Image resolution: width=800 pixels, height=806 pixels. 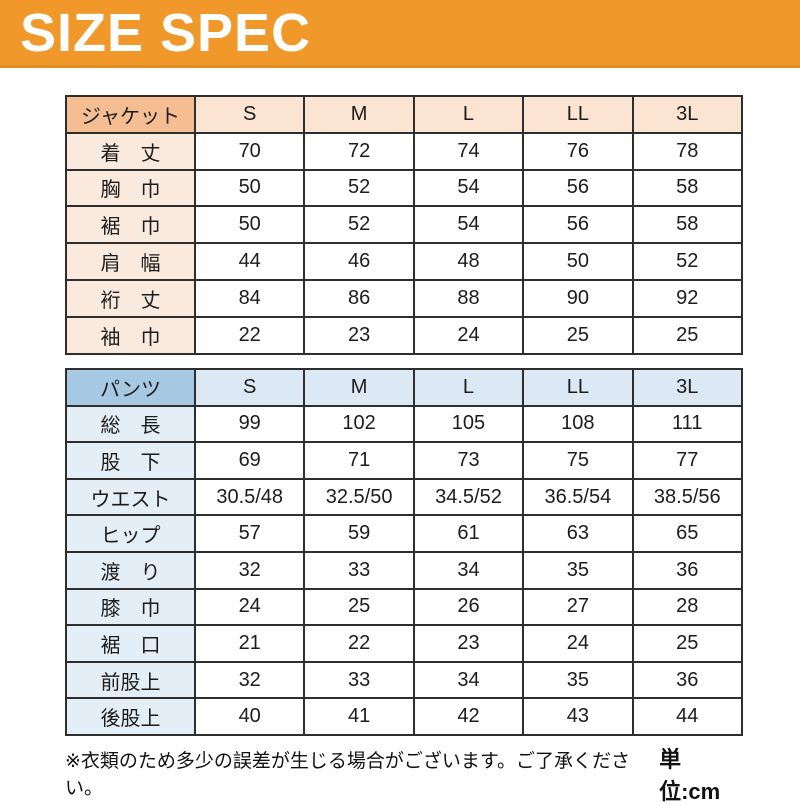 I want to click on pants-table-row: 前股上 32 33 34 35 36, so click(x=404, y=680).